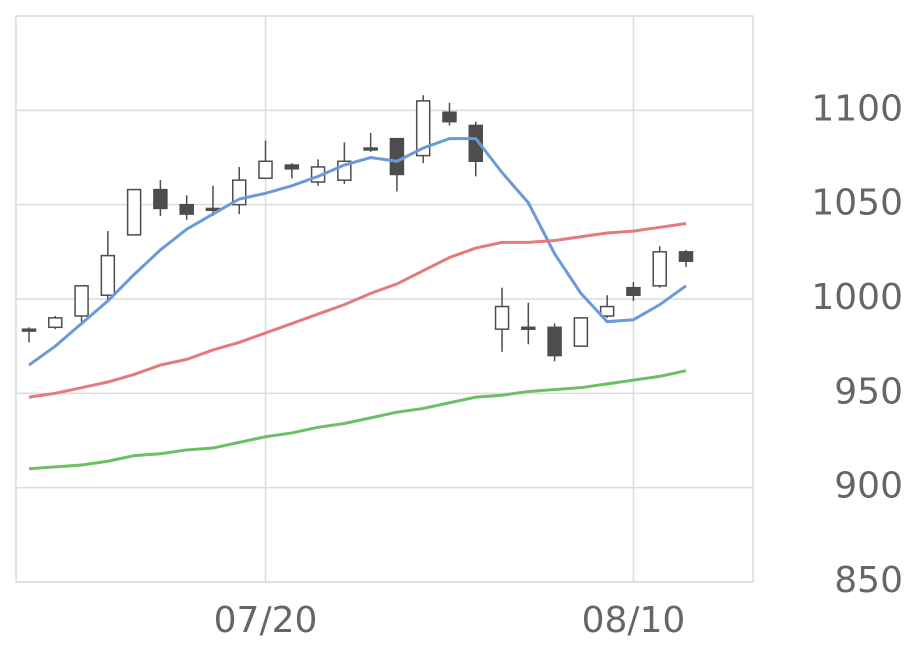  Describe the element at coordinates (868, 580) in the screenshot. I see `y-tick-label: 850` at that location.